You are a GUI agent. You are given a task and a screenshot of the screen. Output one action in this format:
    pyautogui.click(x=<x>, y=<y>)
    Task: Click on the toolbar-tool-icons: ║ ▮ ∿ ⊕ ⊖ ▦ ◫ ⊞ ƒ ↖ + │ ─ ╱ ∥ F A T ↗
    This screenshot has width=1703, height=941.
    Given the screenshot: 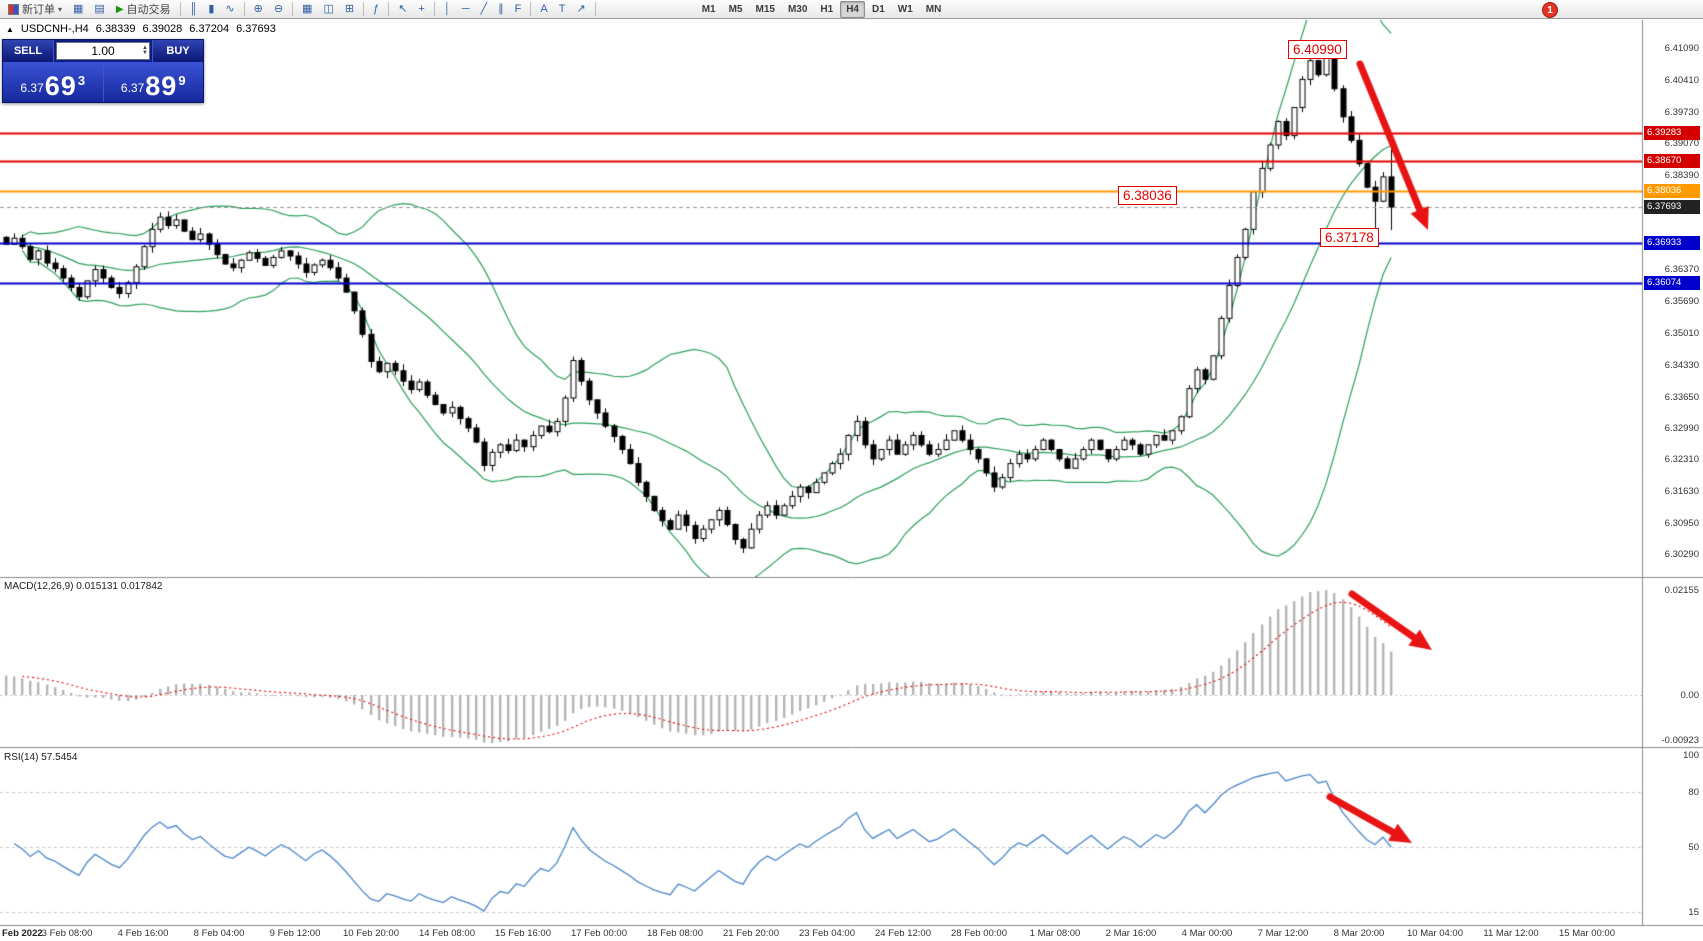 What is the action you would take?
    pyautogui.click(x=388, y=9)
    